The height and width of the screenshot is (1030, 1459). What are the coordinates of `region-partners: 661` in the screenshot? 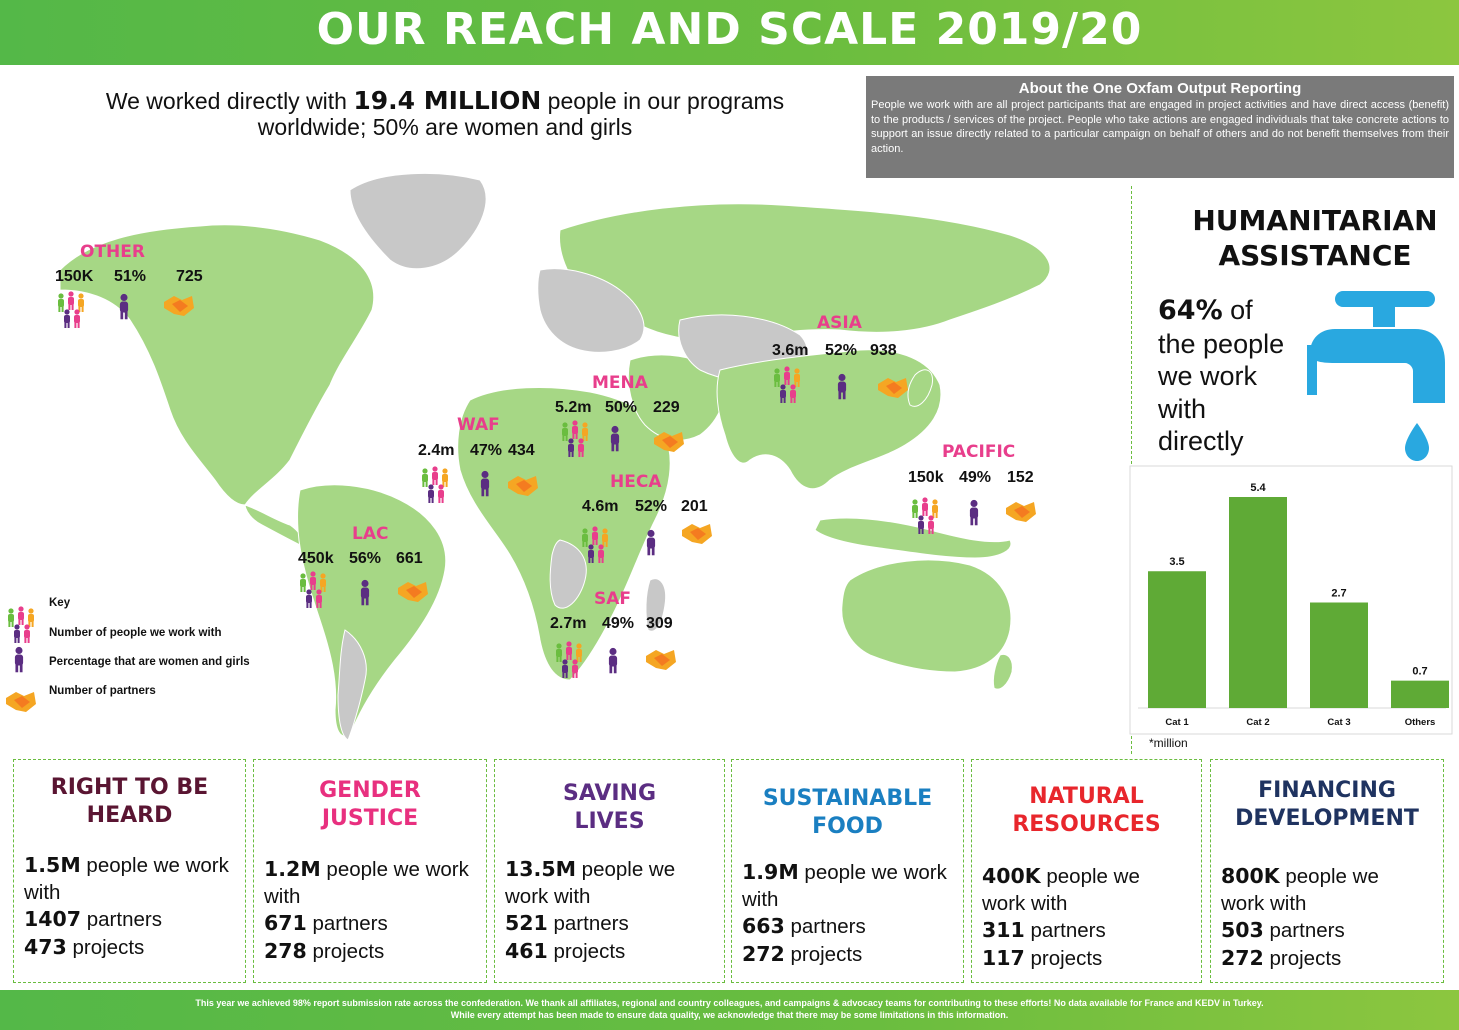 It's located at (409, 558).